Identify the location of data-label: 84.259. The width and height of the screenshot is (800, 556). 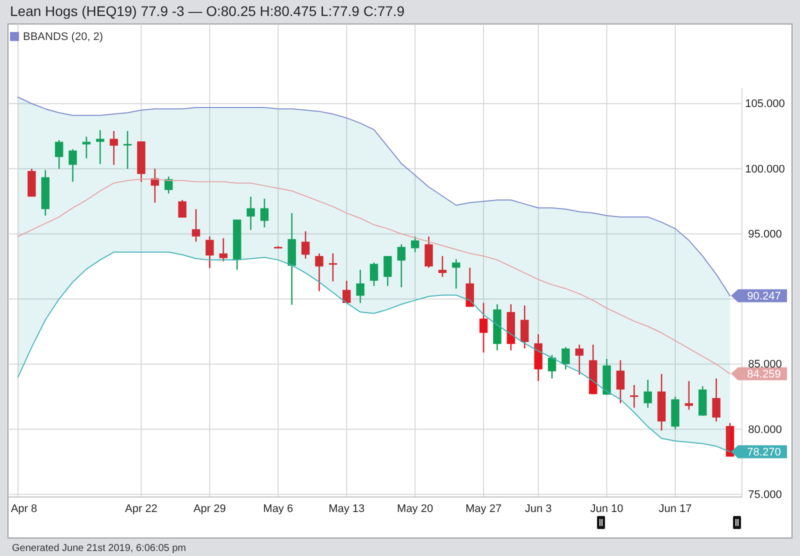
(764, 374).